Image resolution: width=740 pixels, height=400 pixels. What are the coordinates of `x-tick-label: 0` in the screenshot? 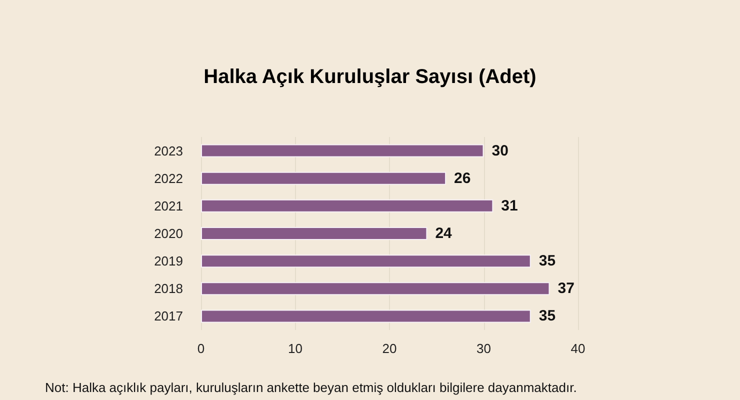 It's located at (201, 348).